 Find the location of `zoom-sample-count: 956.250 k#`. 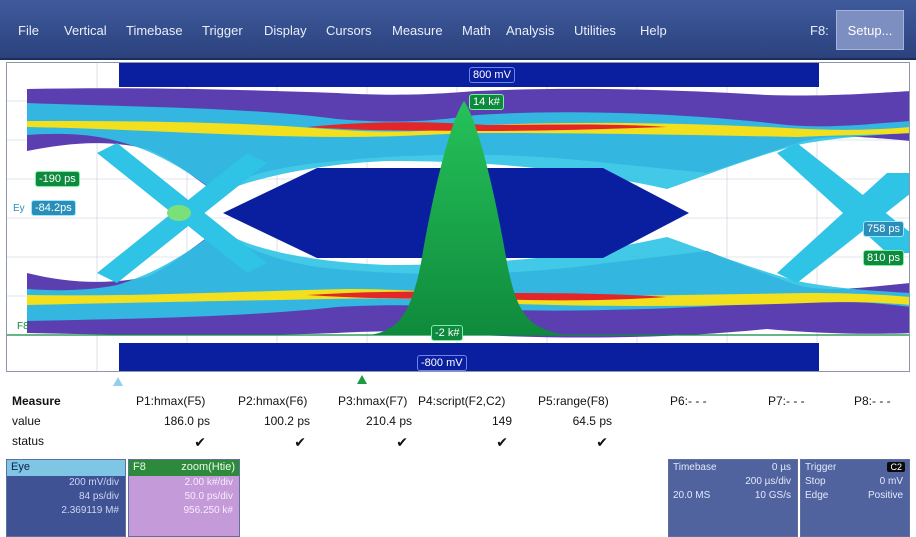

zoom-sample-count: 956.250 k# is located at coordinates (208, 510).